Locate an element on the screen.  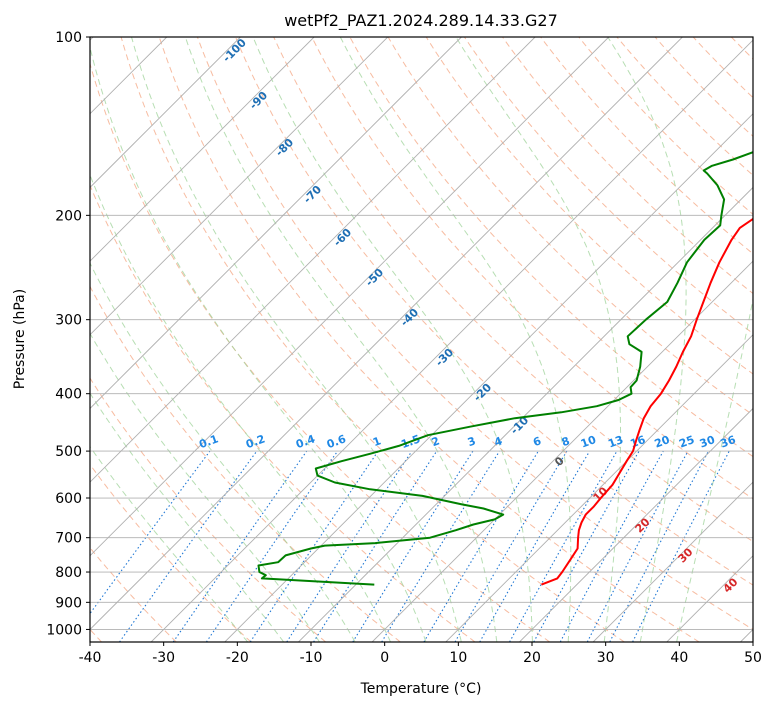
y-tick-label: 200 is located at coordinates (68, 216).